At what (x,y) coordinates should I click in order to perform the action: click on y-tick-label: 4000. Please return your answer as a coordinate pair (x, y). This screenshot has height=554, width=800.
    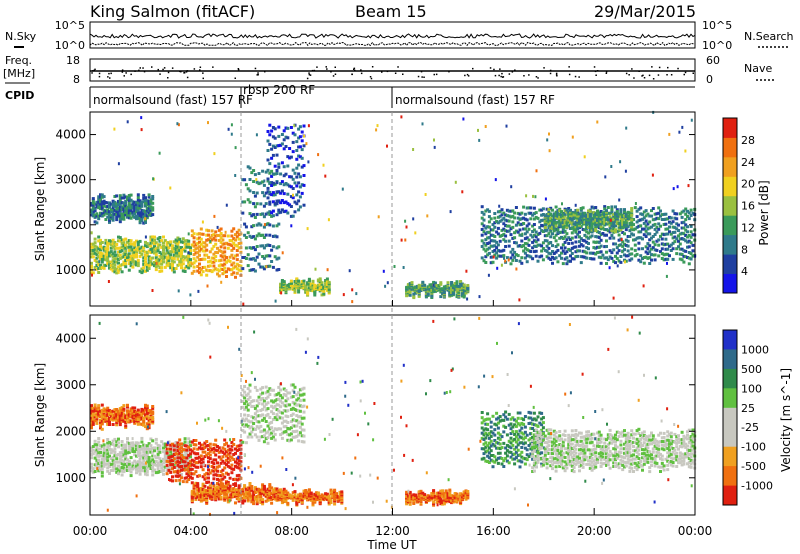
    Looking at the image, I should click on (70, 135).